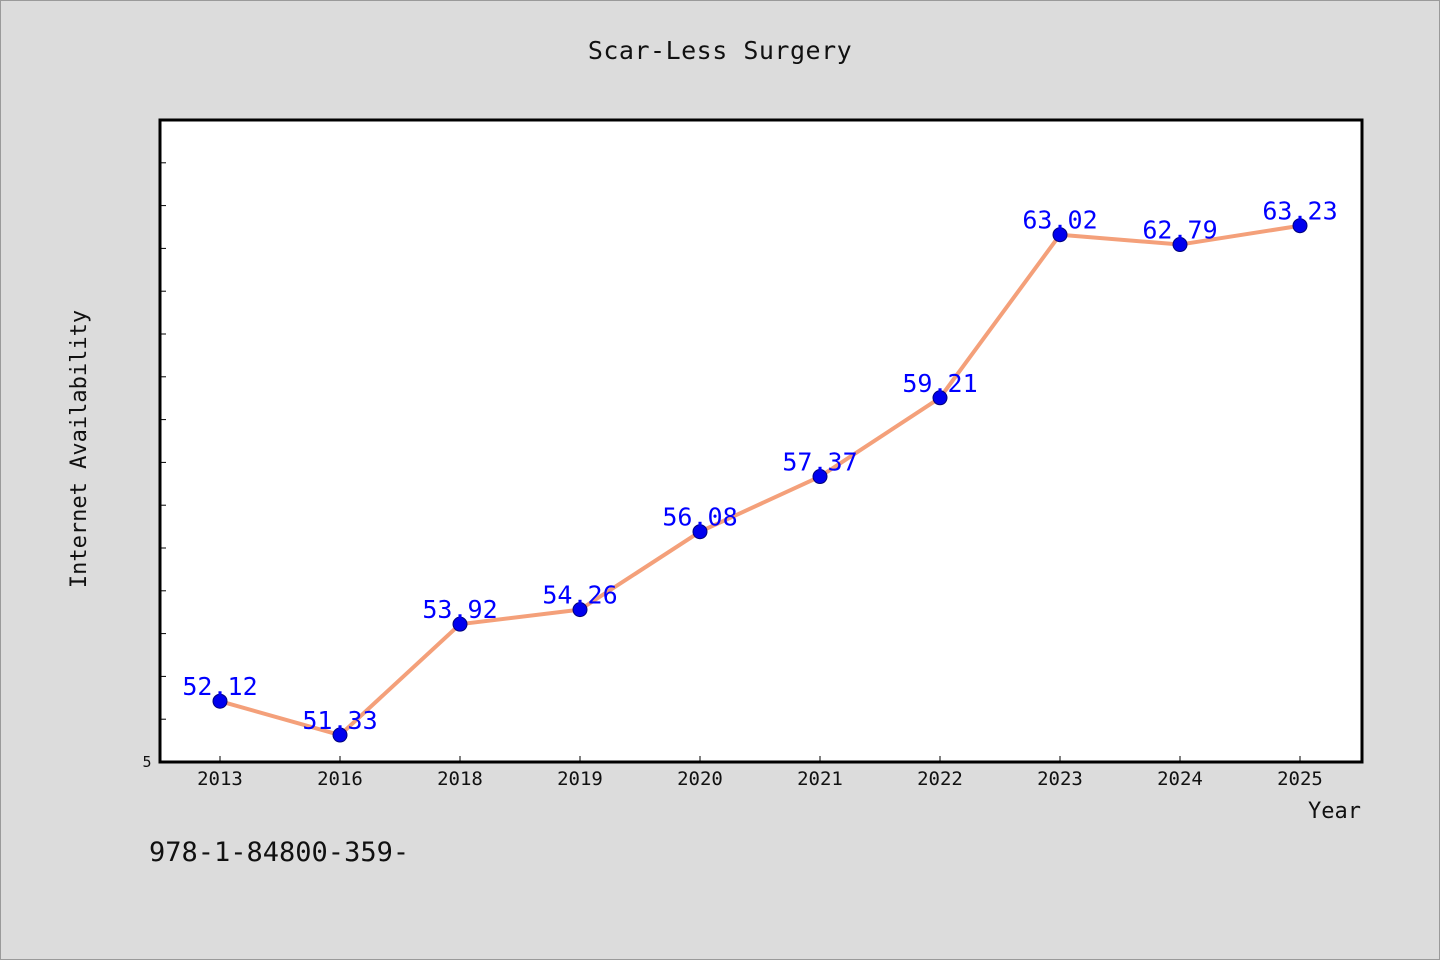  I want to click on y-axis-label: Internet Availability, so click(79, 449).